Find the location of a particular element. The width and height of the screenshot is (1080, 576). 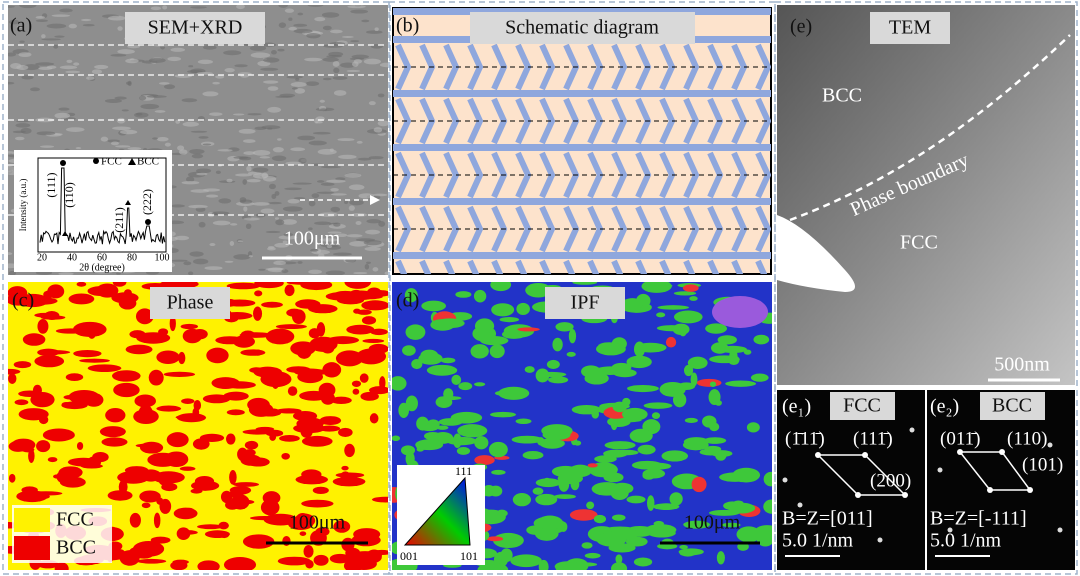

legend-bcc: BCC is located at coordinates (148, 162).